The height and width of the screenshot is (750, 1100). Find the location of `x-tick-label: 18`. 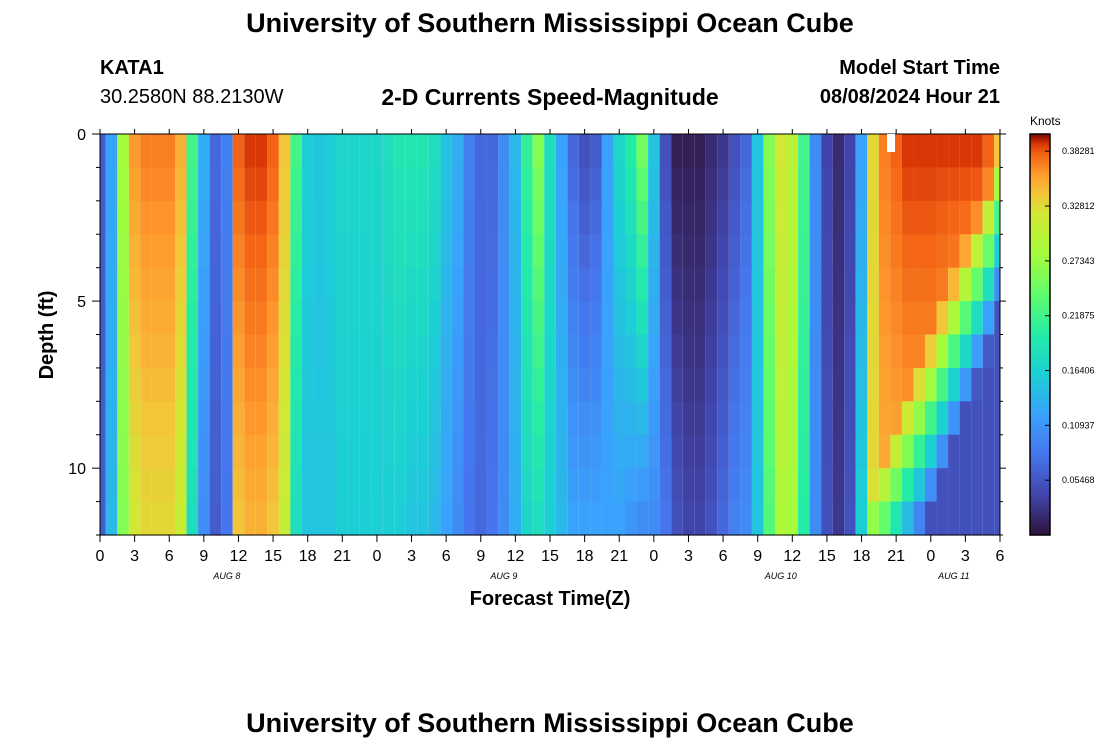

x-tick-label: 18 is located at coordinates (585, 556).